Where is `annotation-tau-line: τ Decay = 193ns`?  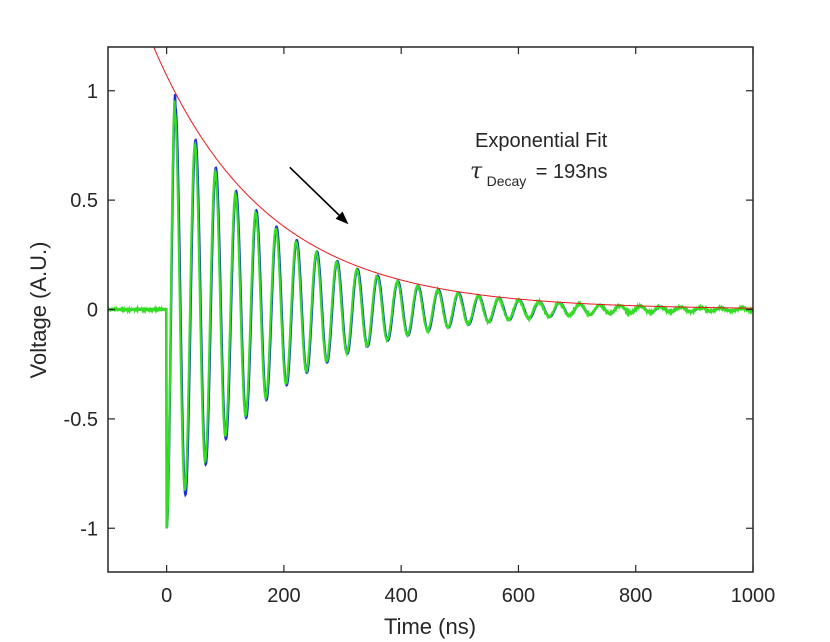 annotation-tau-line: τ Decay = 193ns is located at coordinates (539, 174).